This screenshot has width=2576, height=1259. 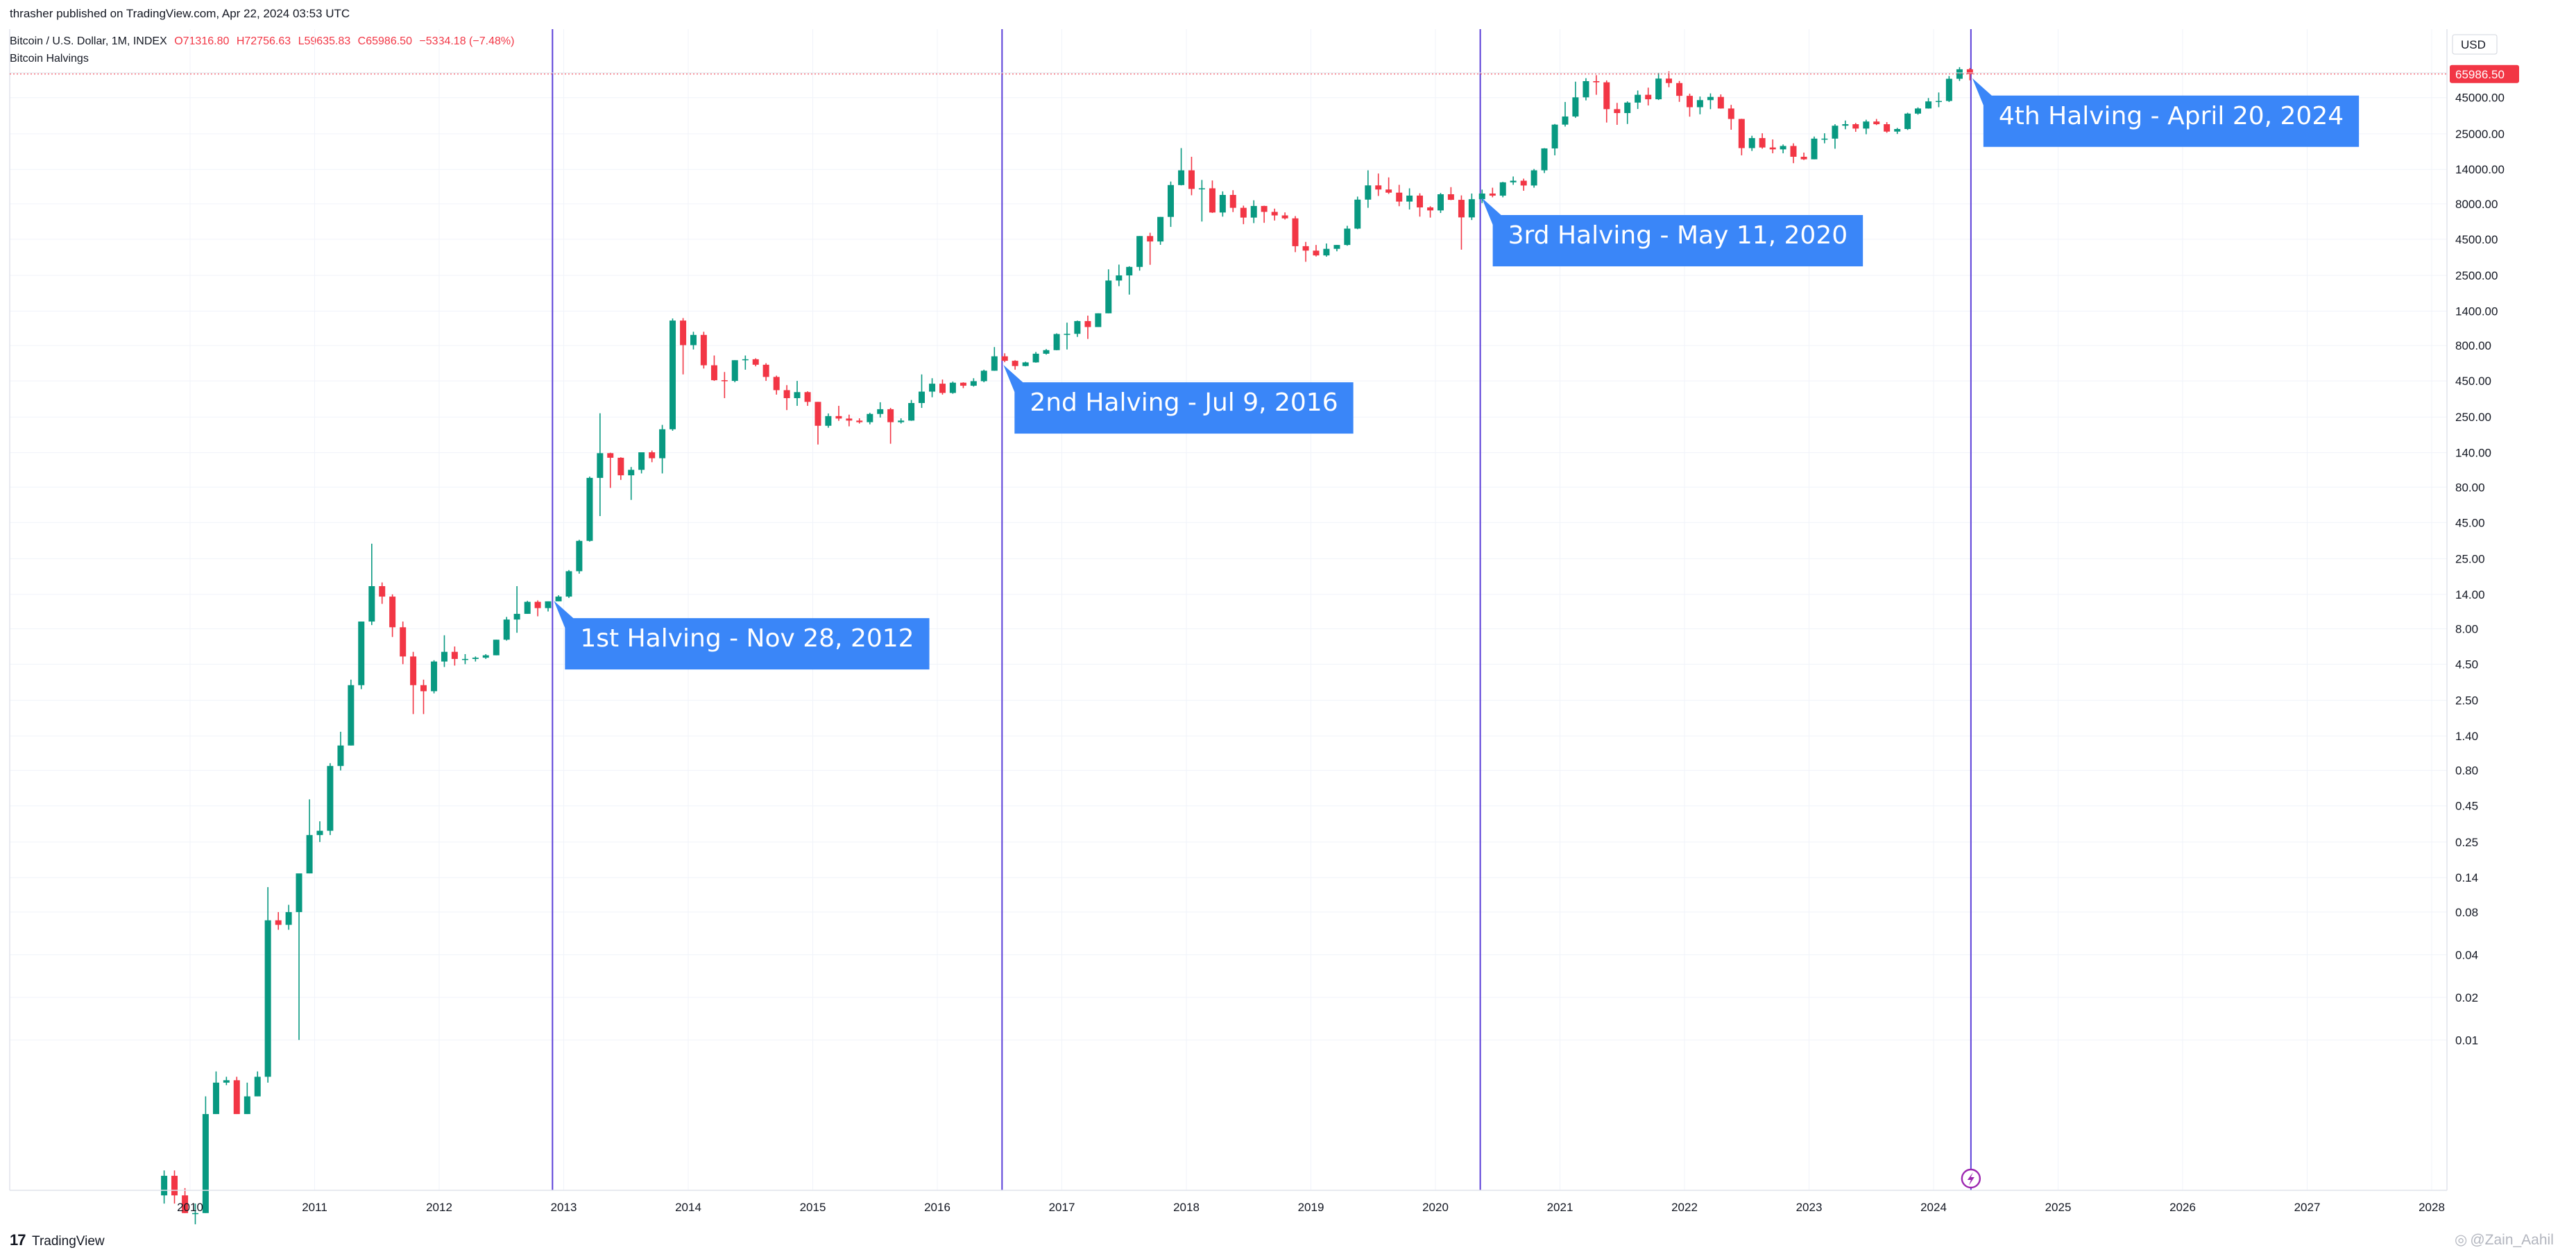 What do you see at coordinates (2466, 878) in the screenshot?
I see `y-tick-label: 0.14` at bounding box center [2466, 878].